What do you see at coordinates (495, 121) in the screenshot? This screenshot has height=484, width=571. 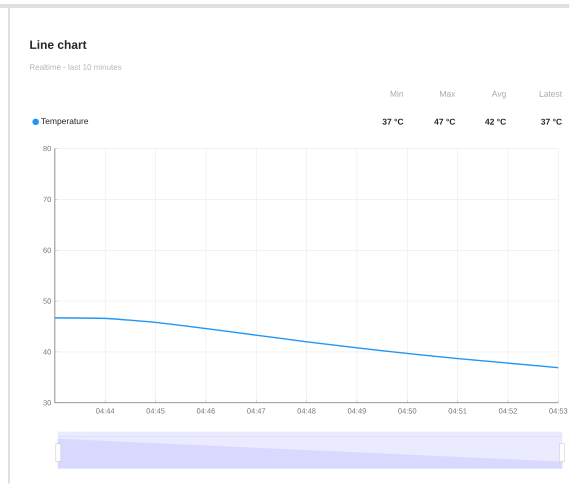 I see `text: 42 °C` at bounding box center [495, 121].